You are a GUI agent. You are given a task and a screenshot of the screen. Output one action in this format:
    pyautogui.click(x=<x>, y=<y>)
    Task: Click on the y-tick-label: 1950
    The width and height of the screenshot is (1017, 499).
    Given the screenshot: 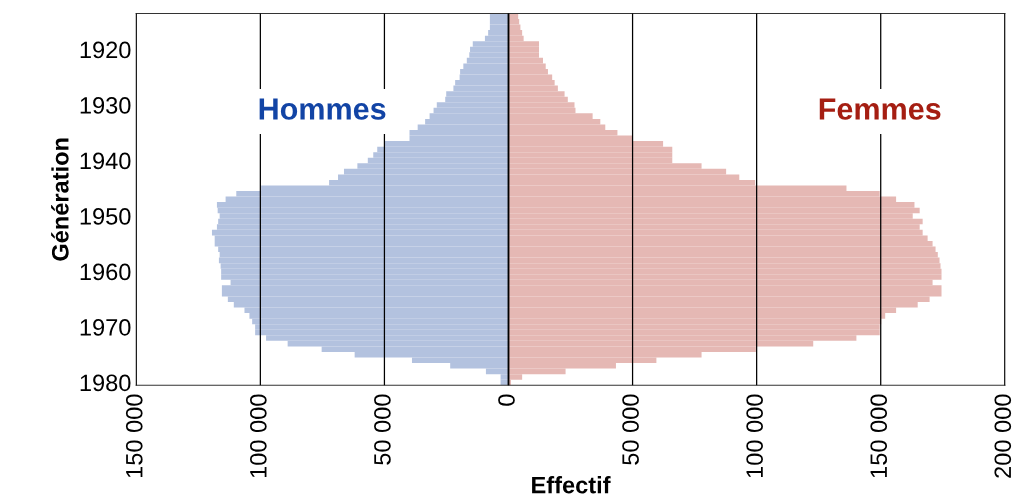 What is the action you would take?
    pyautogui.click(x=105, y=216)
    